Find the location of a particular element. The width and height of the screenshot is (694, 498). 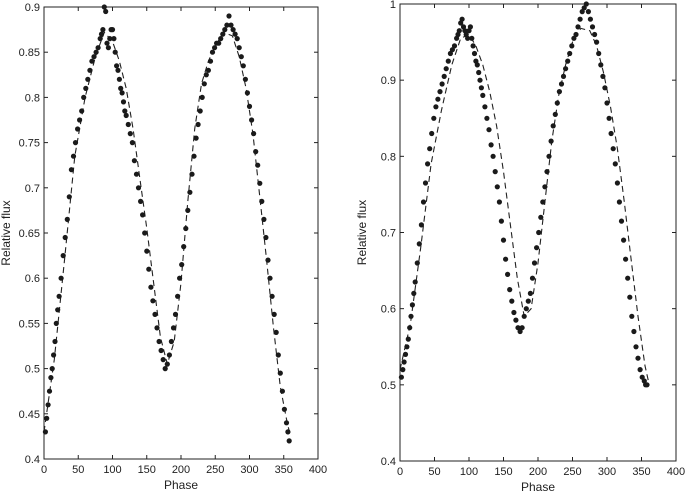

x-tick-label: 400 is located at coordinates (318, 470).